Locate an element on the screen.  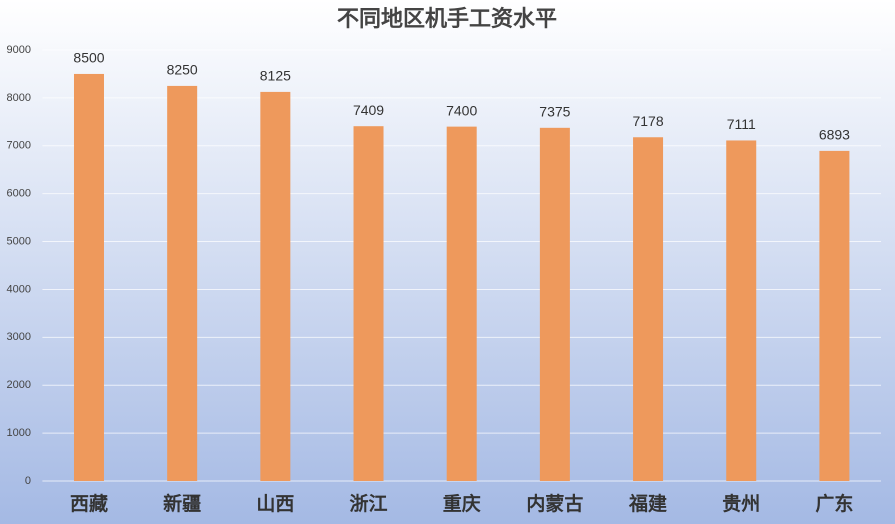
chart-title: 不同地区机手工资水平 is located at coordinates (447, 19).